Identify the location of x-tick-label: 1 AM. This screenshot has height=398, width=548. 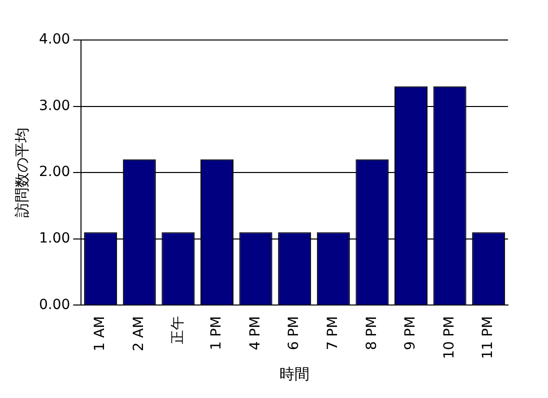
(100, 334).